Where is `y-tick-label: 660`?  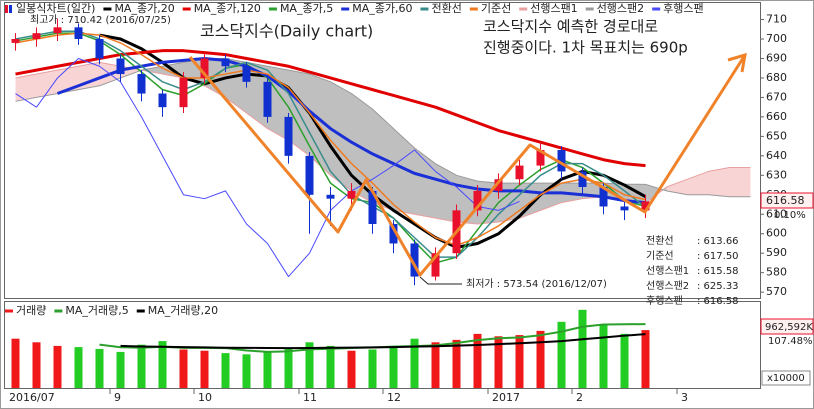
y-tick-label: 660 is located at coordinates (776, 116).